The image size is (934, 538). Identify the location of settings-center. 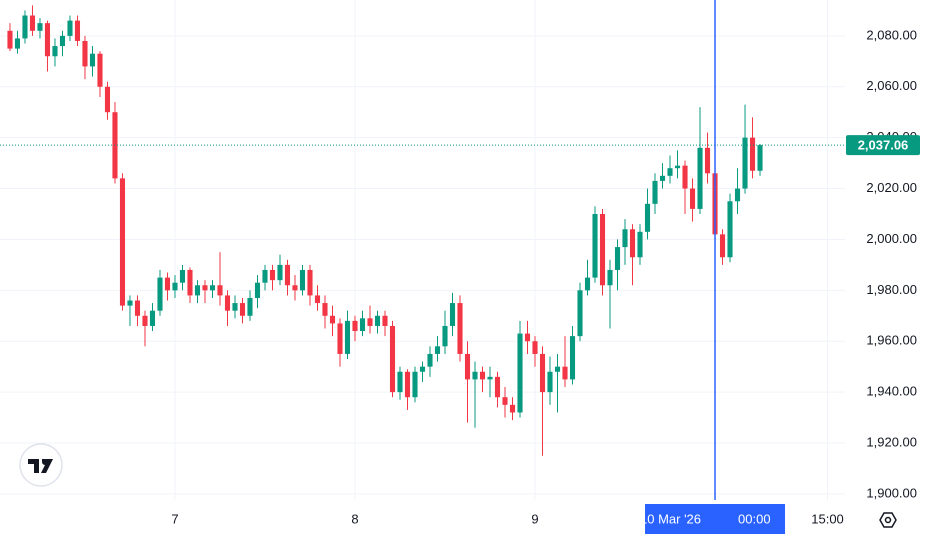
(888, 520).